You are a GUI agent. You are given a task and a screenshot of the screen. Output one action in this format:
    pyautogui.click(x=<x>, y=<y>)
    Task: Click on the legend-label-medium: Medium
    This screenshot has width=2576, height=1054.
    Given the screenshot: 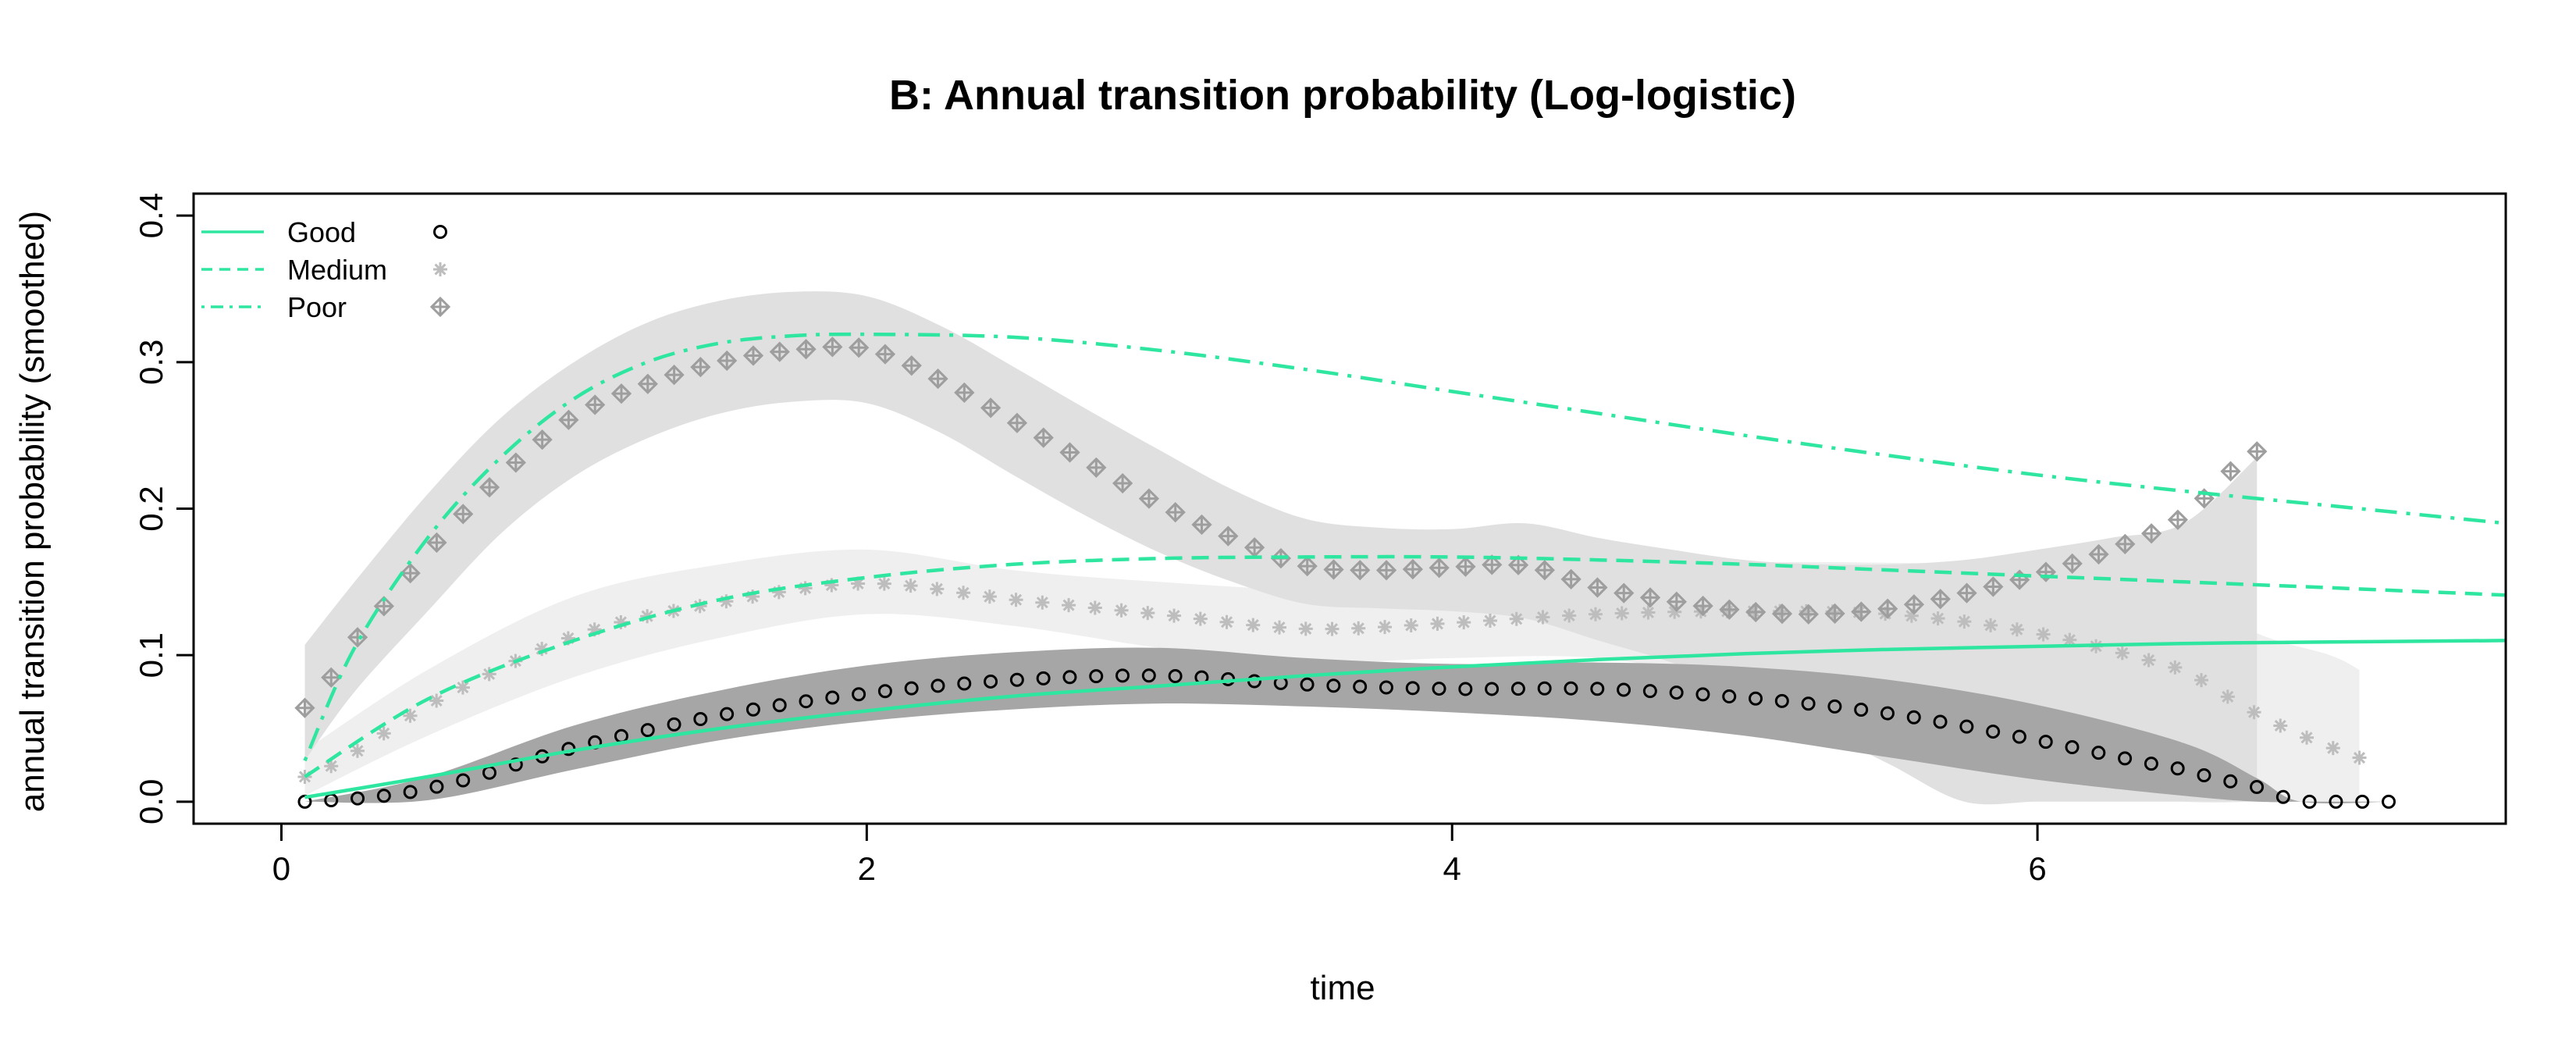 What is the action you would take?
    pyautogui.click(x=337, y=270)
    